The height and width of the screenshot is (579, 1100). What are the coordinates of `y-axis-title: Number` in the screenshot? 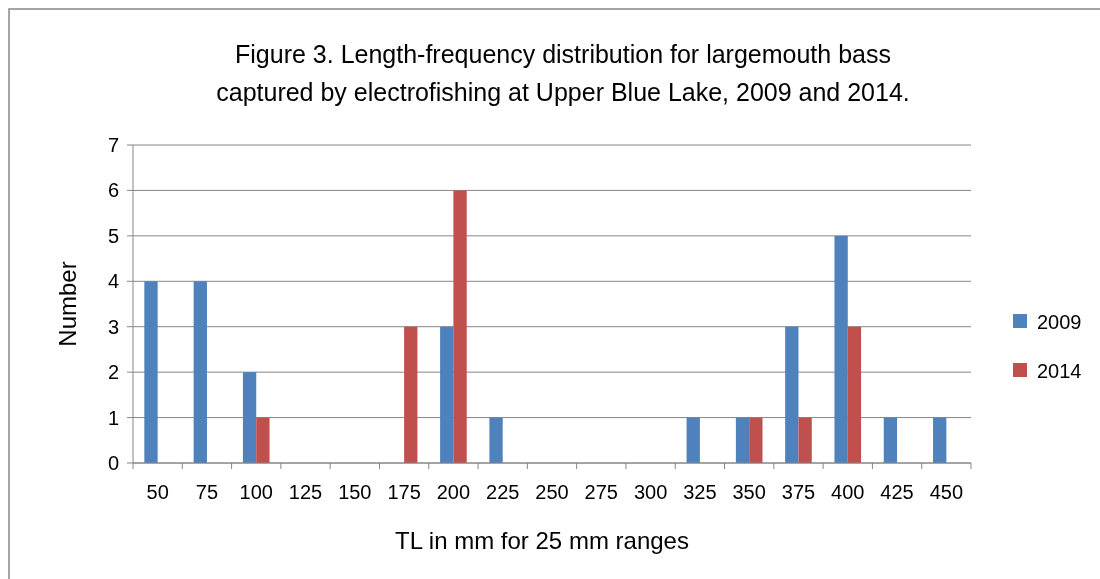 It's located at (67, 304).